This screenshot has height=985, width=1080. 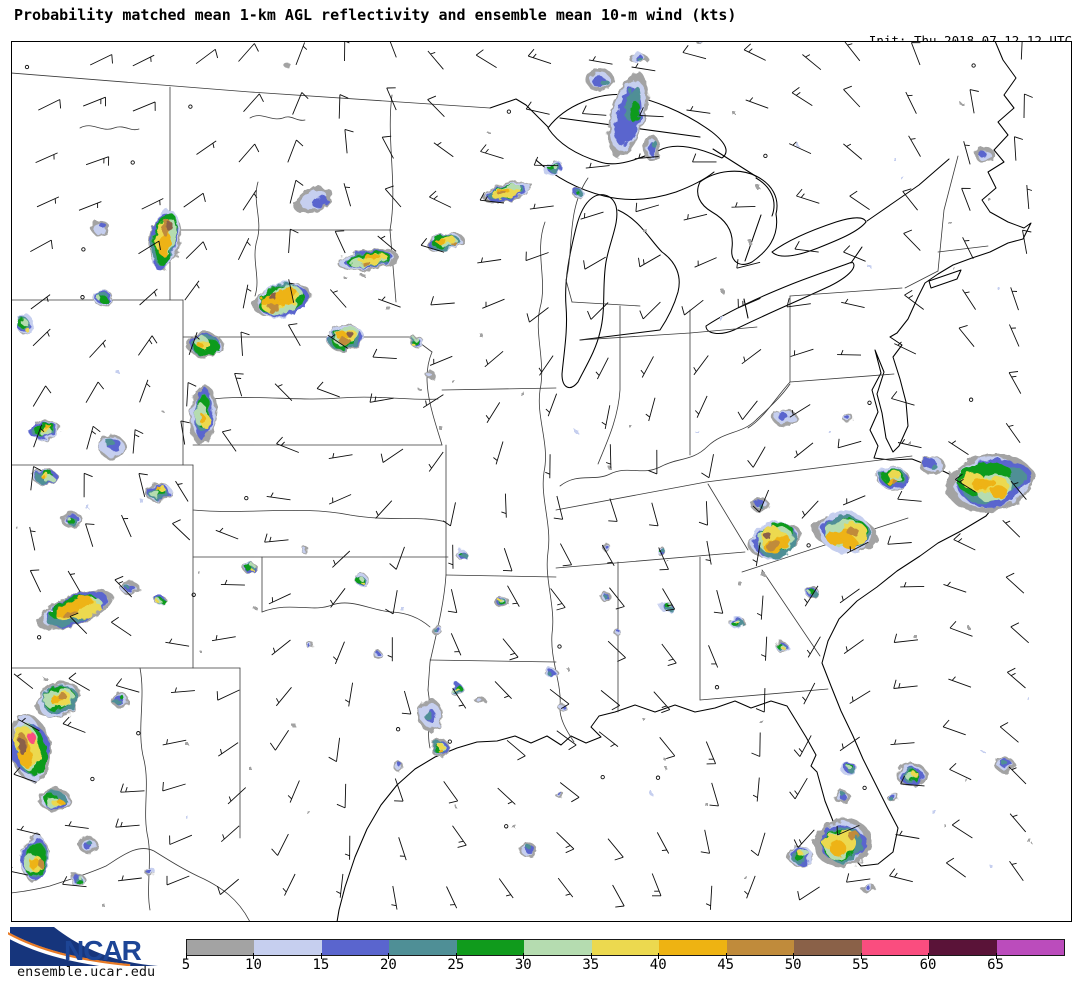 What do you see at coordinates (591, 965) in the screenshot?
I see `colorbar-tick-label: 35` at bounding box center [591, 965].